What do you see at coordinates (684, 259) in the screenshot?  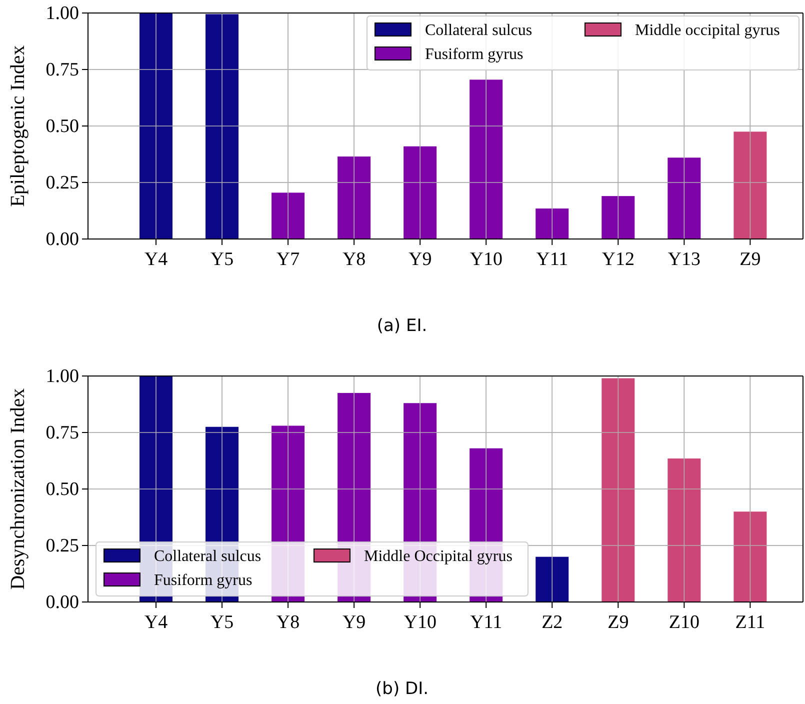 I see `x-tick-label: Y13` at bounding box center [684, 259].